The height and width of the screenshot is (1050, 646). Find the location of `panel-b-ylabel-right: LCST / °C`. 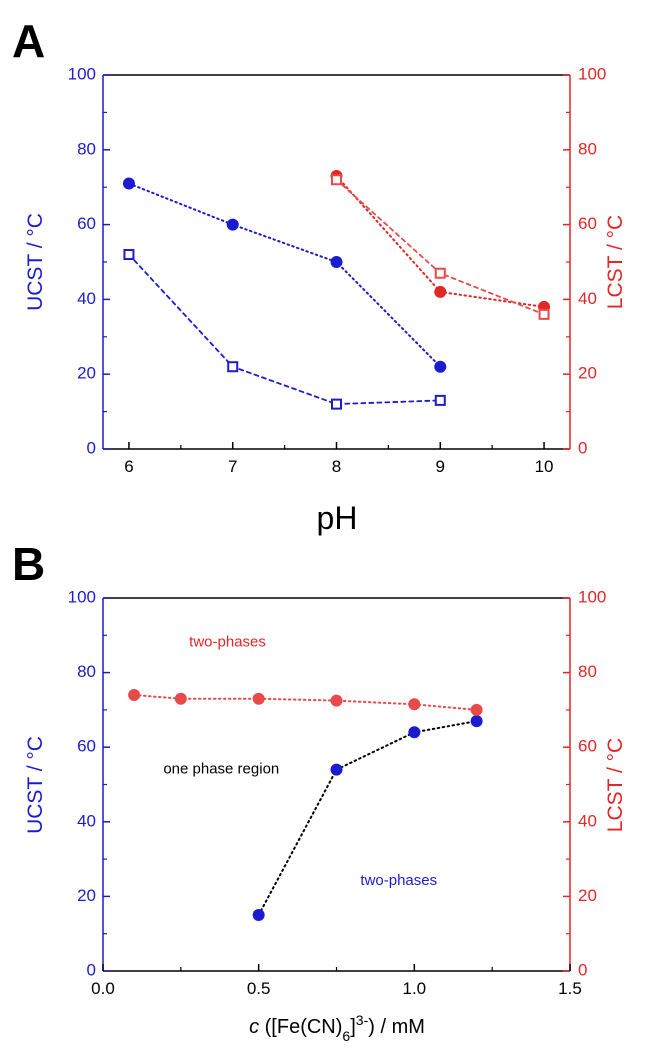

panel-b-ylabel-right: LCST / °C is located at coordinates (615, 785).